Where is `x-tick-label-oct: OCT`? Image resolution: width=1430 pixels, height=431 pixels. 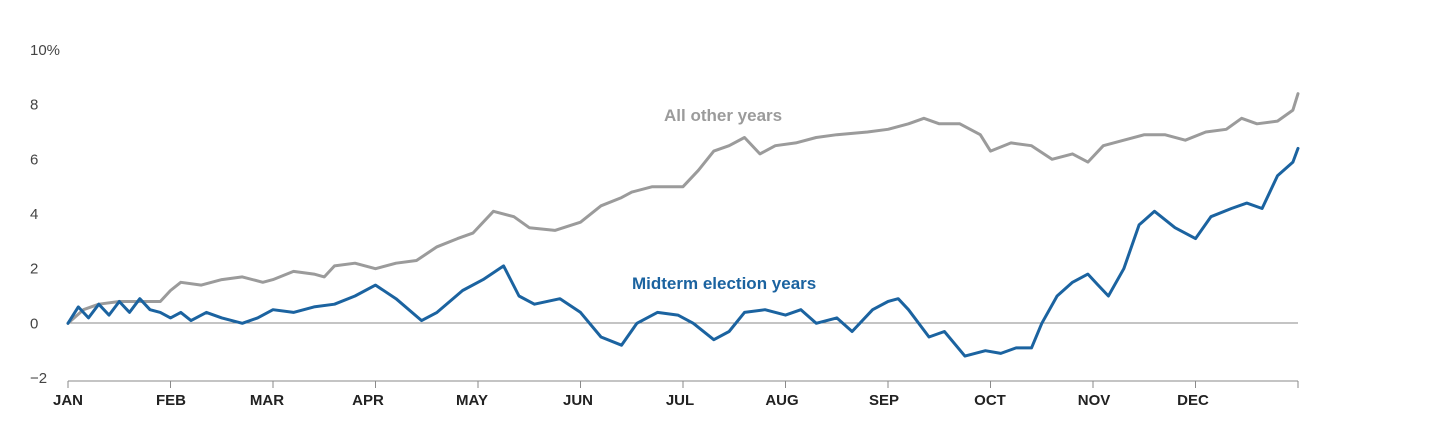 x-tick-label-oct: OCT is located at coordinates (990, 400).